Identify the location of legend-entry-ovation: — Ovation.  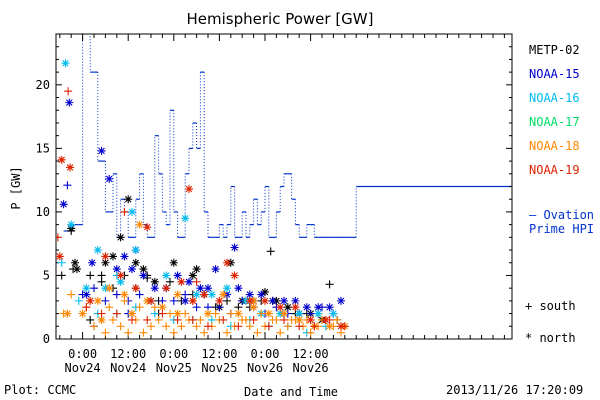
(561, 215).